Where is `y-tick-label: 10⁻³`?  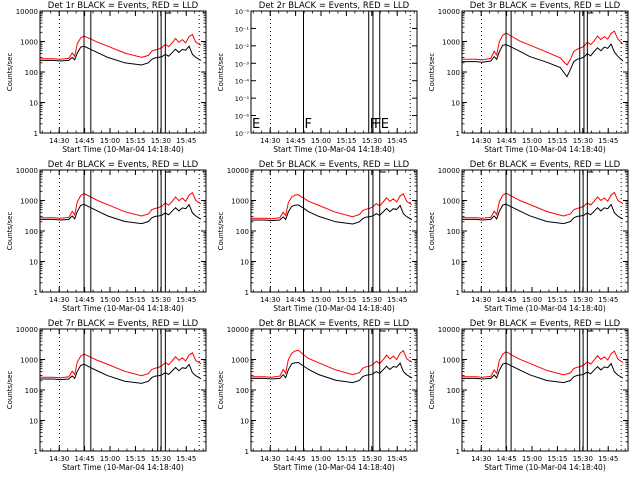 y-tick-label: 10⁻³ is located at coordinates (242, 64).